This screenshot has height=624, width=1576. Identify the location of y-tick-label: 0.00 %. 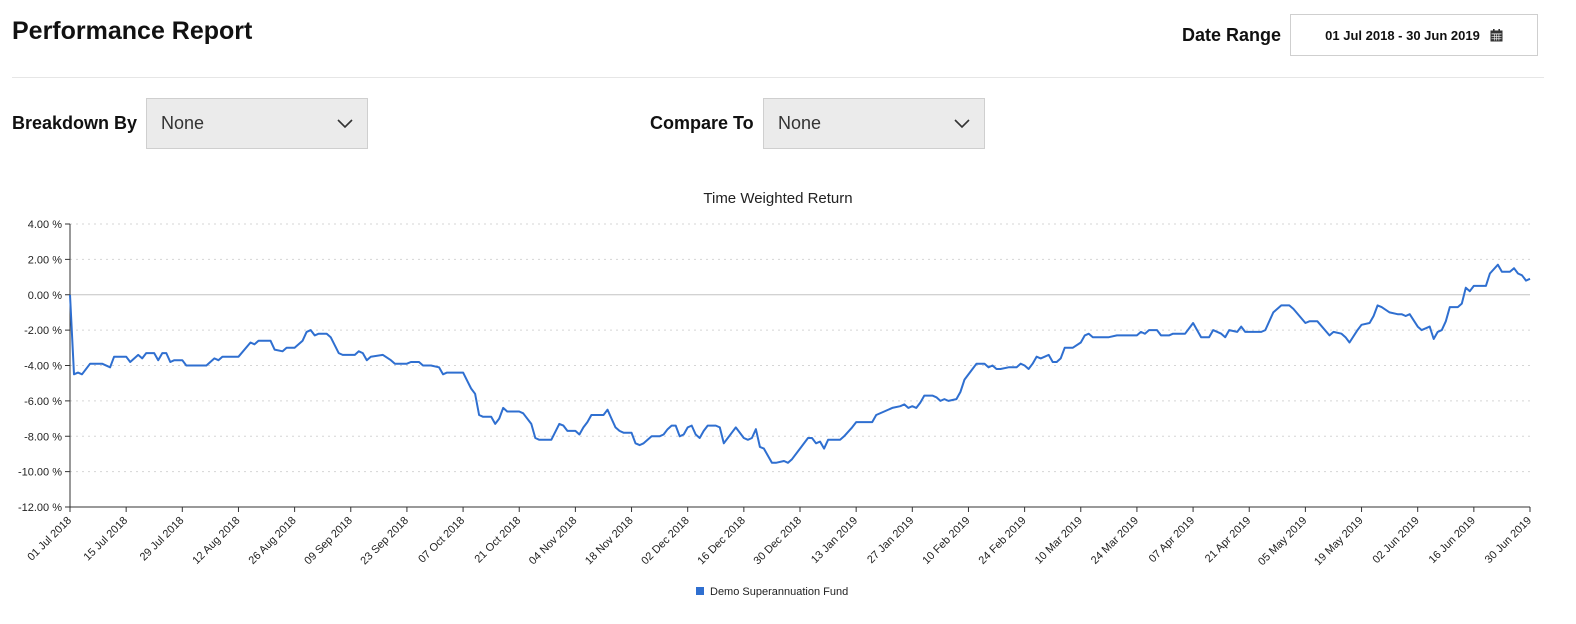
(45, 296).